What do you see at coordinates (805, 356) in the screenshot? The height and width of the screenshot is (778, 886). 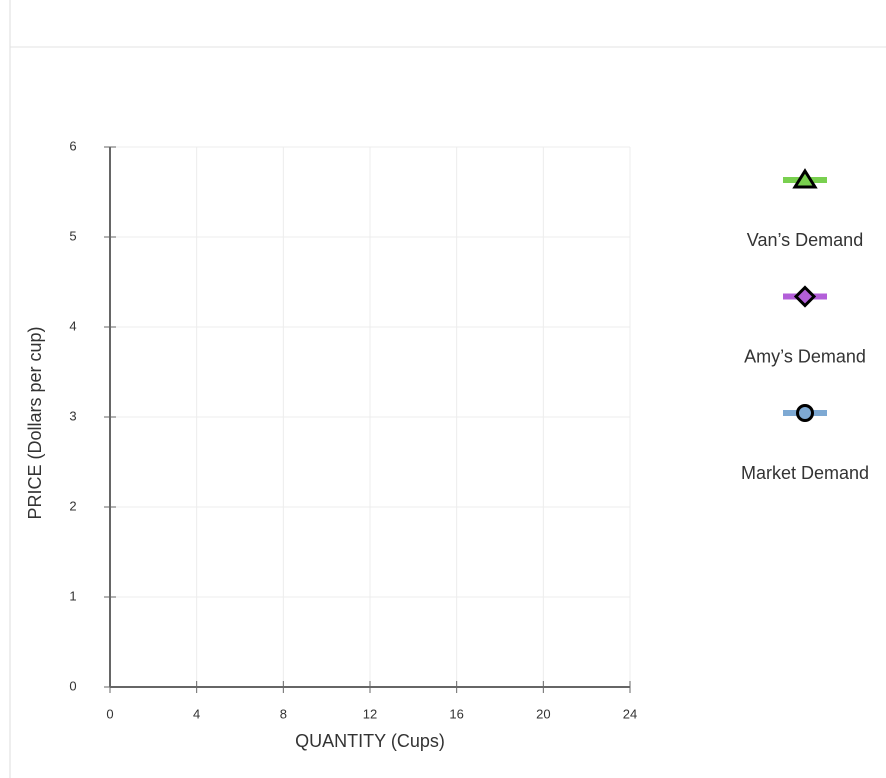 I see `legend-label: Amy’s Demand` at bounding box center [805, 356].